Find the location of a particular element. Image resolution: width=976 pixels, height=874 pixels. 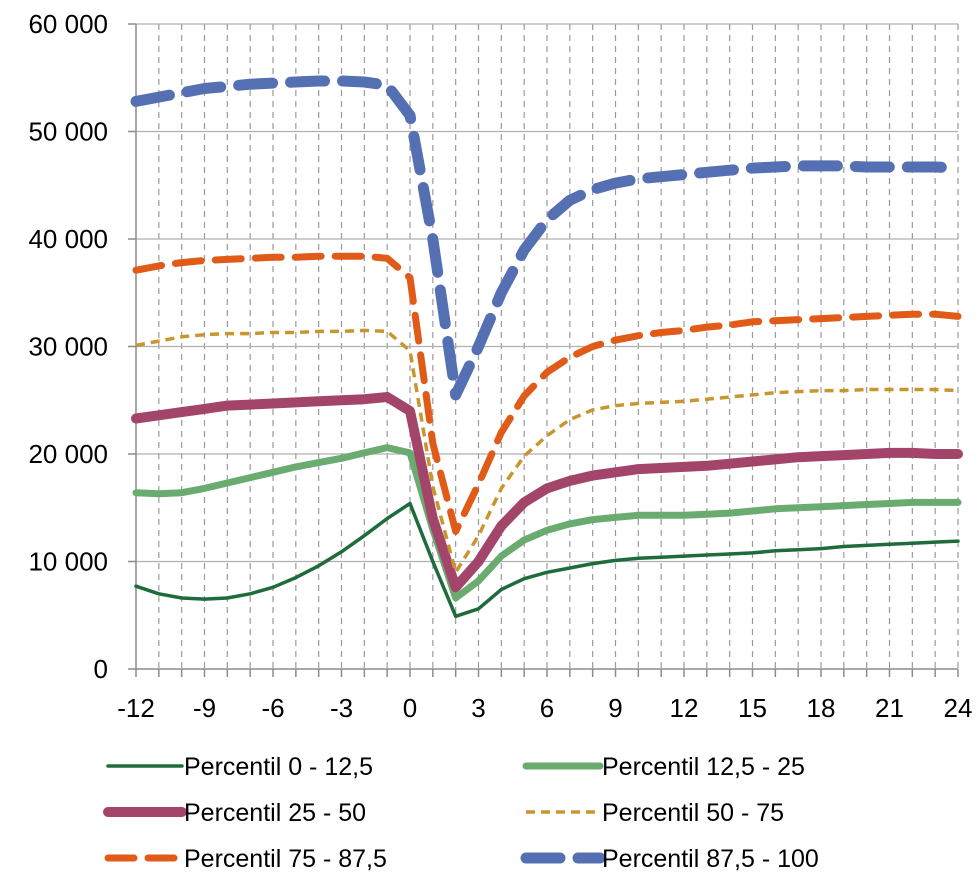

legend-label-2: Percentil 12,5 - 25 is located at coordinates (703, 767).